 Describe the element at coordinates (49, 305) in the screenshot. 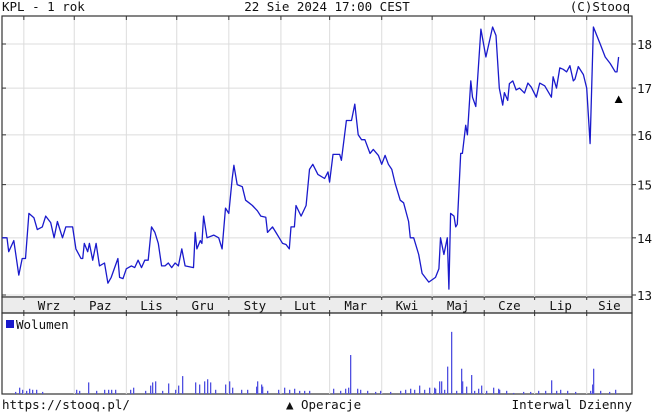

I see `x-tick-label: Wrz` at that location.